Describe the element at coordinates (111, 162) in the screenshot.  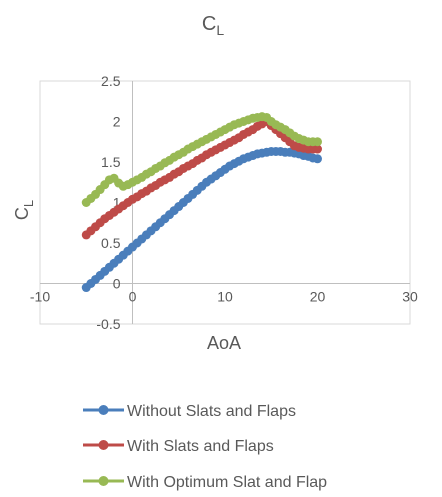
I see `y-tick-label: 1.5` at that location.